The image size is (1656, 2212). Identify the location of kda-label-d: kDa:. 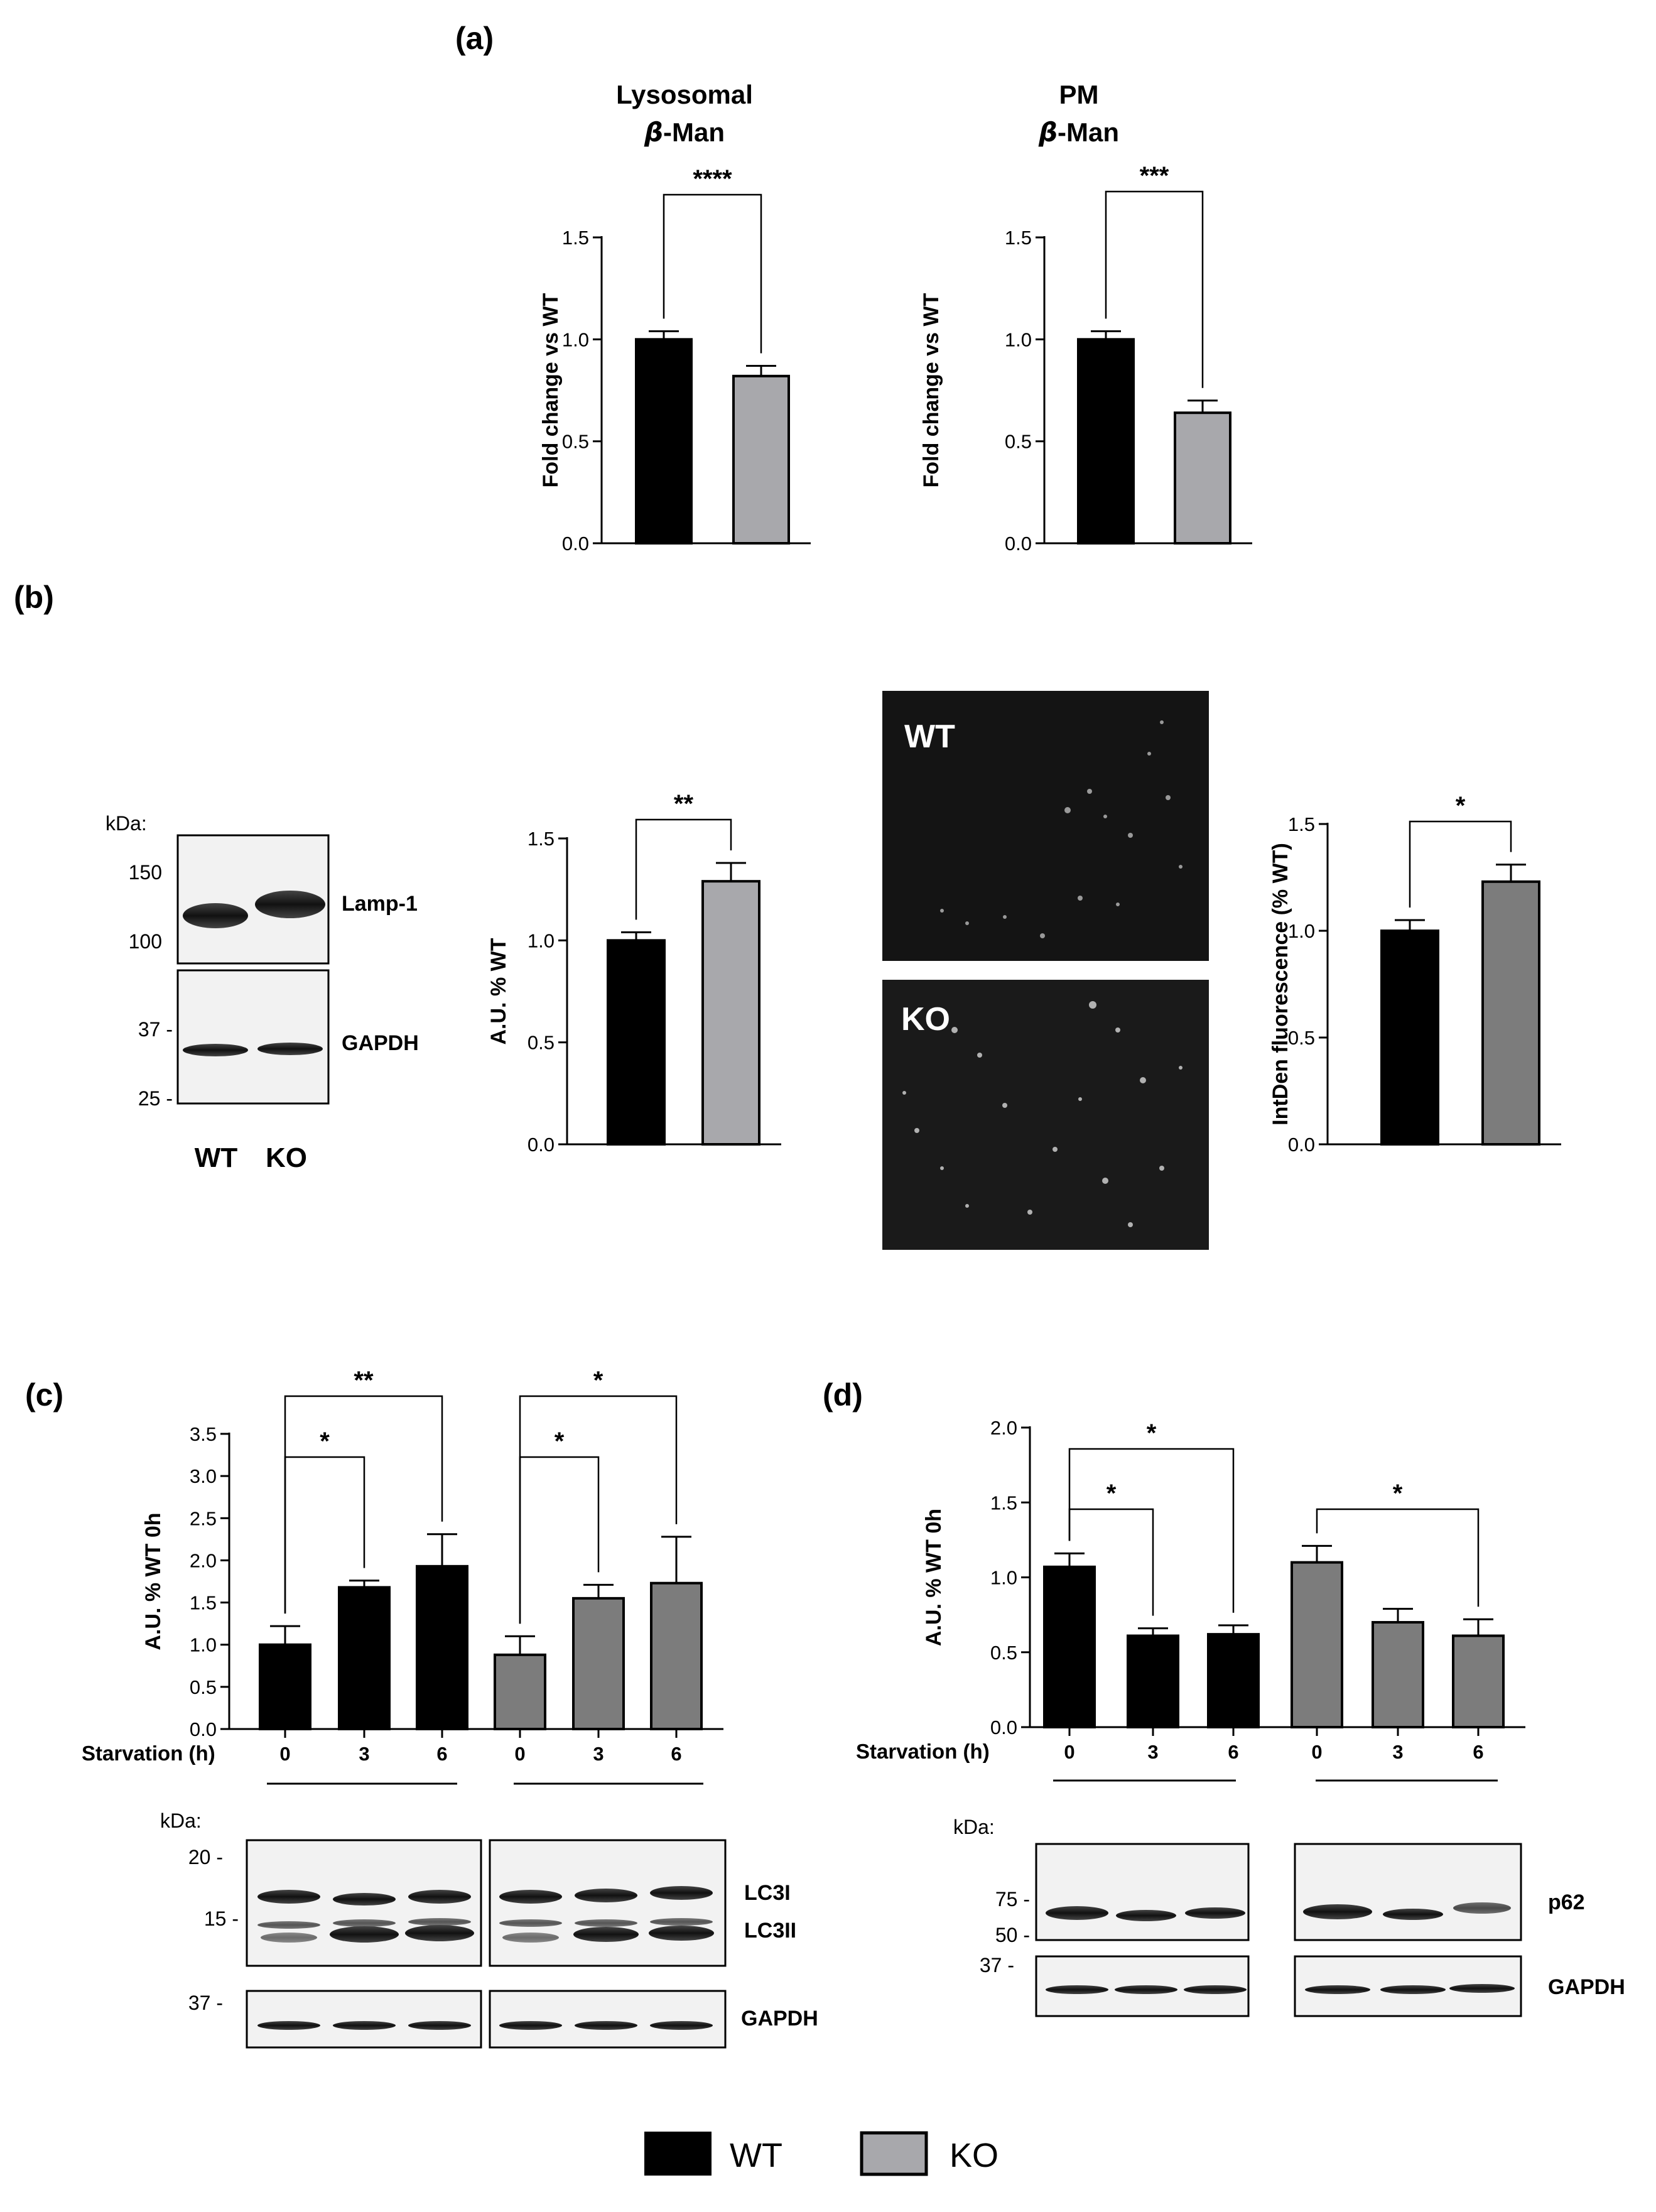
(974, 1827).